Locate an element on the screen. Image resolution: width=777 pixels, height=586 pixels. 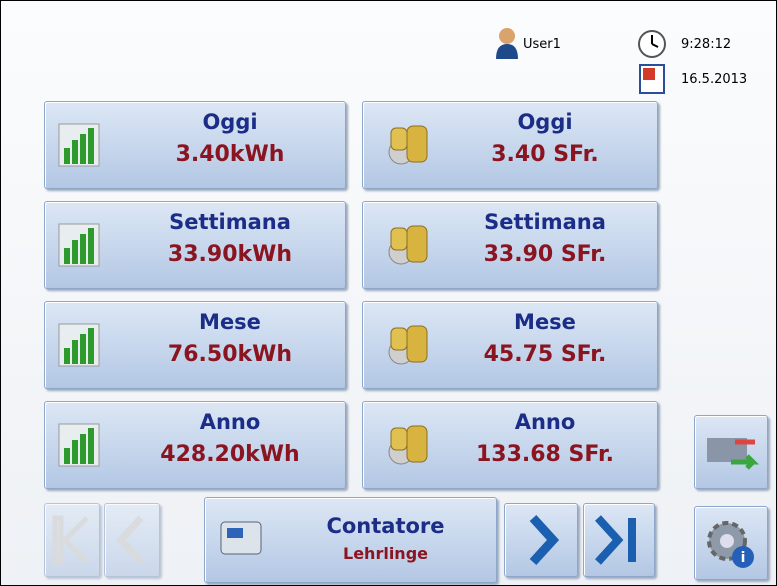
time: 9:28:12 is located at coordinates (706, 44).